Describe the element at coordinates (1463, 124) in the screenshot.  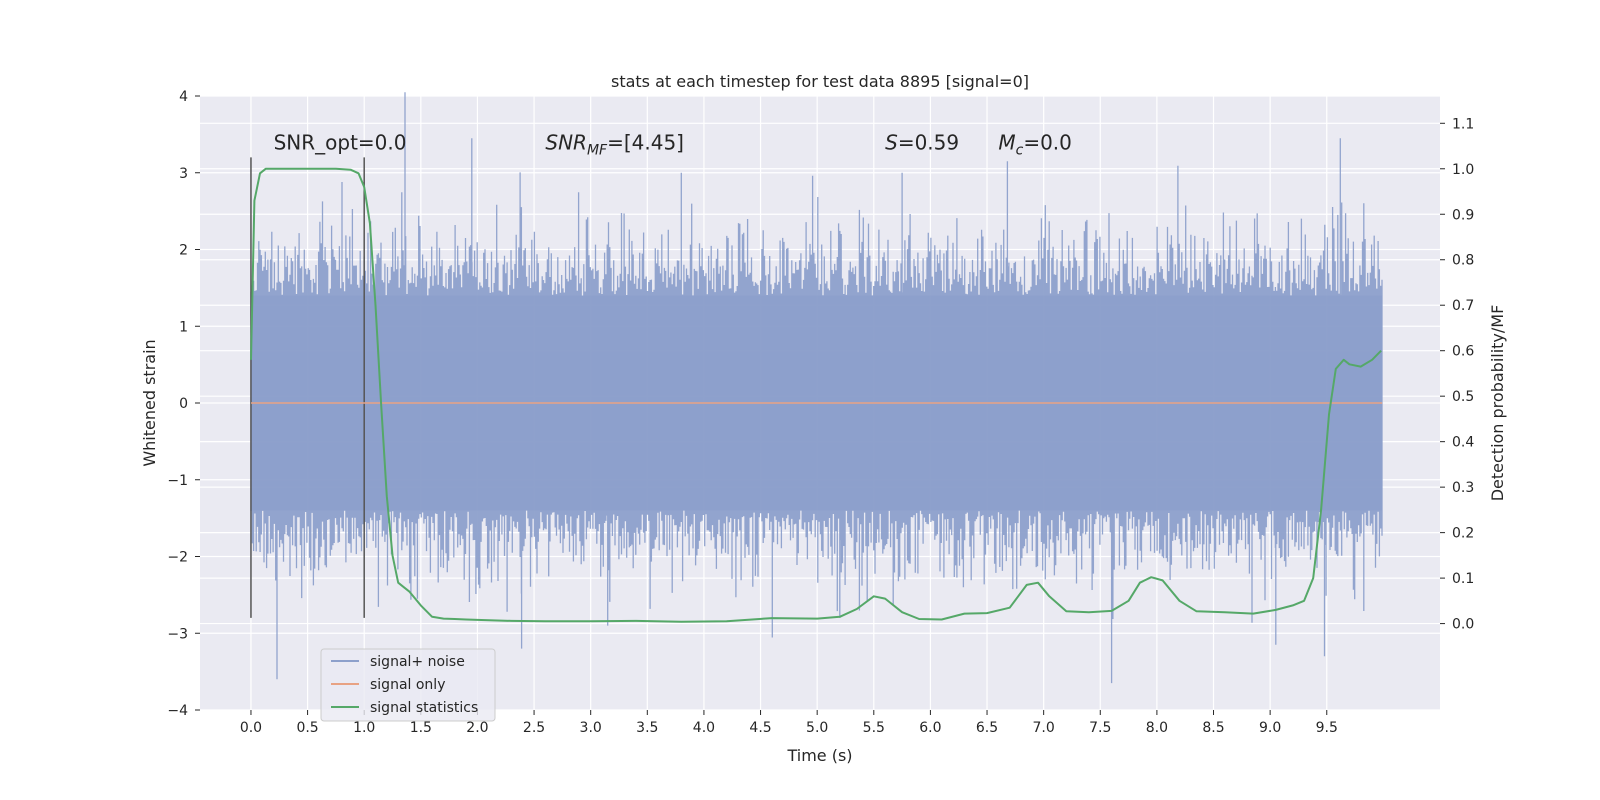
I see `y2-tick-label: 1.1` at that location.